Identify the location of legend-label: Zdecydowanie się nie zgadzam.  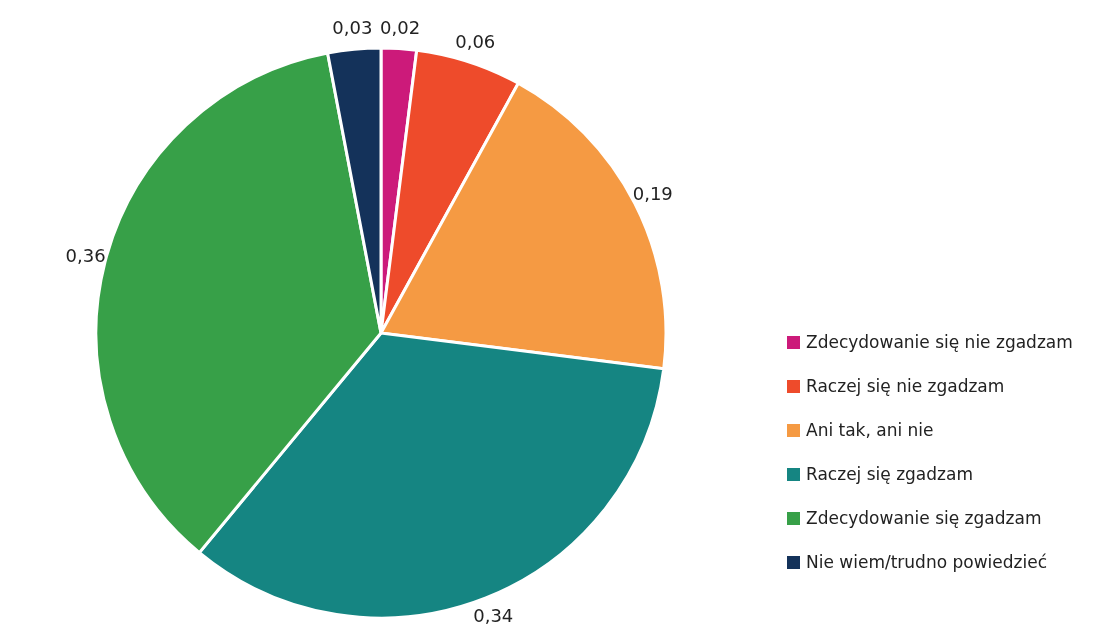
(939, 342).